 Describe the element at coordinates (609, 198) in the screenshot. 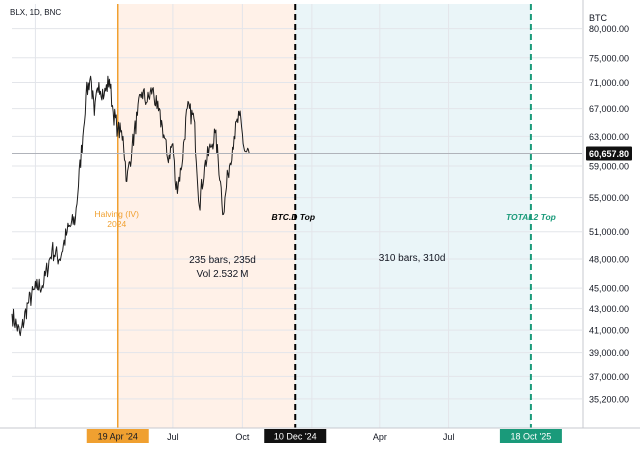

I see `price-tick-label: 55,000.00` at that location.